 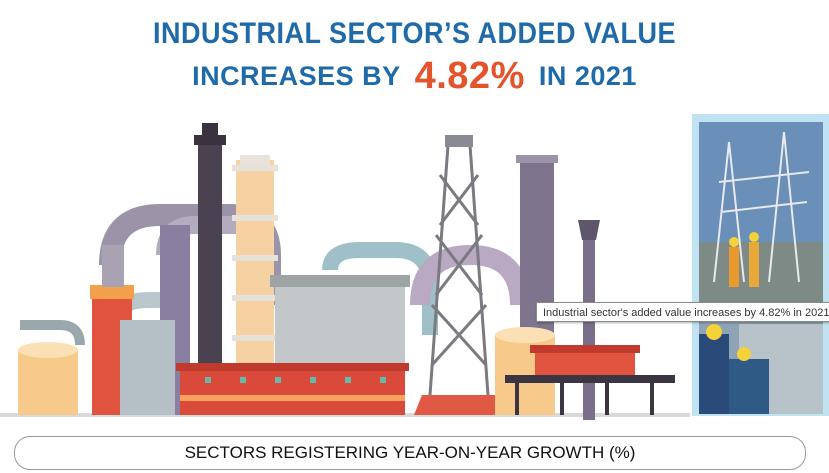 I want to click on title-line-2: INCREASES BY 4.82% IN 2021, so click(x=414, y=76).